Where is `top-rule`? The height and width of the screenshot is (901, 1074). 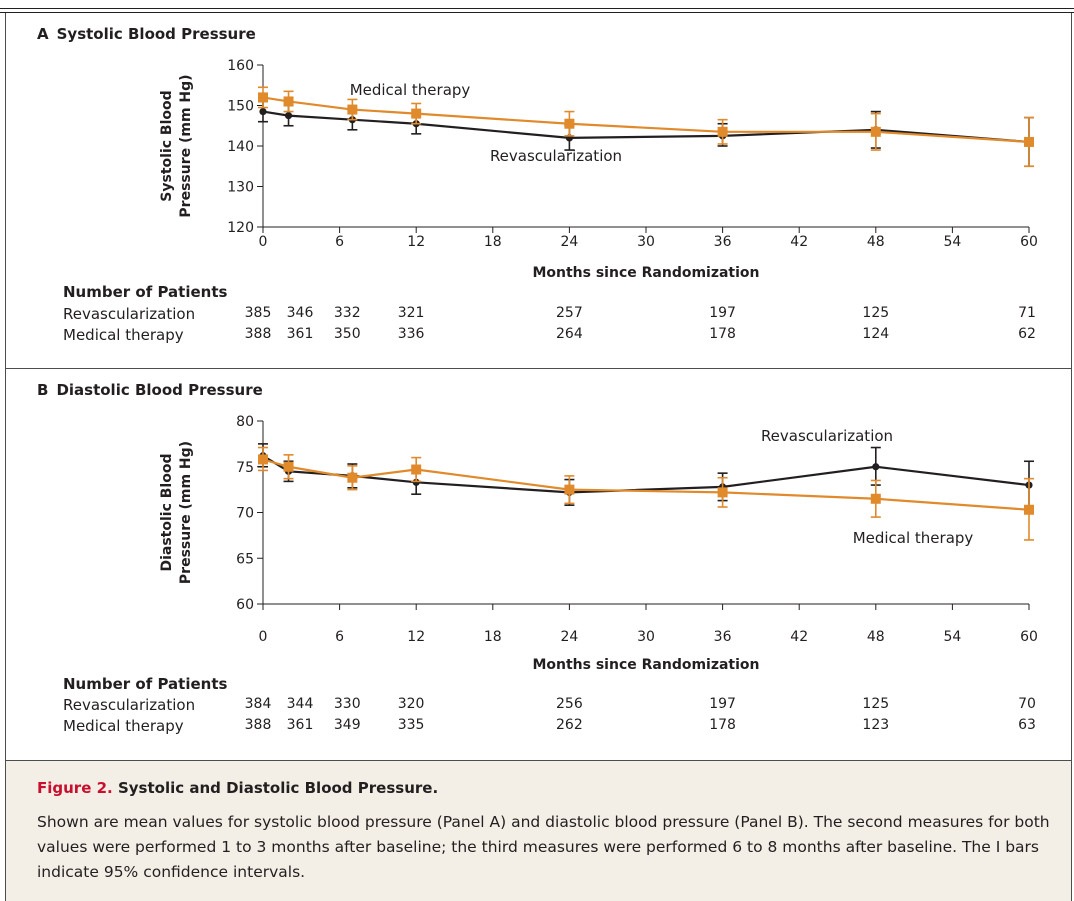 top-rule is located at coordinates (537, 8).